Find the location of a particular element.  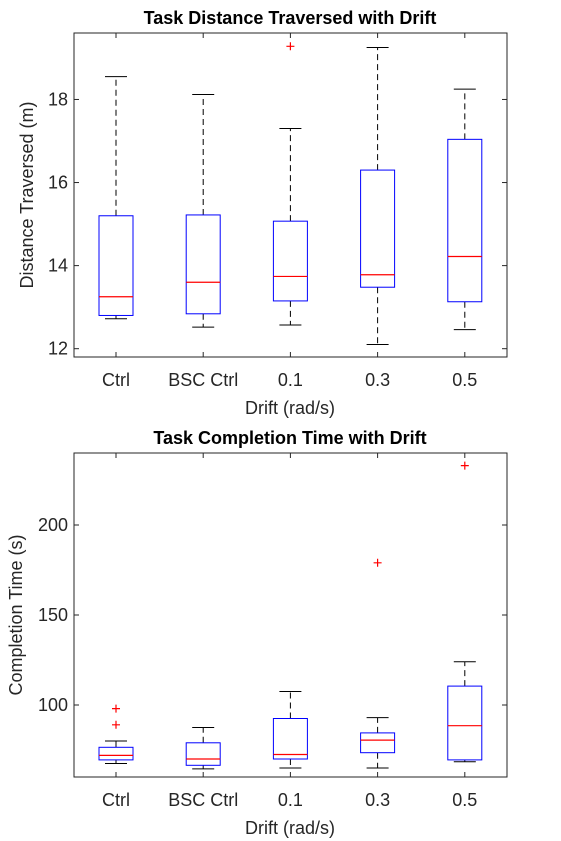

y-tick-label: 12 is located at coordinates (58, 349).